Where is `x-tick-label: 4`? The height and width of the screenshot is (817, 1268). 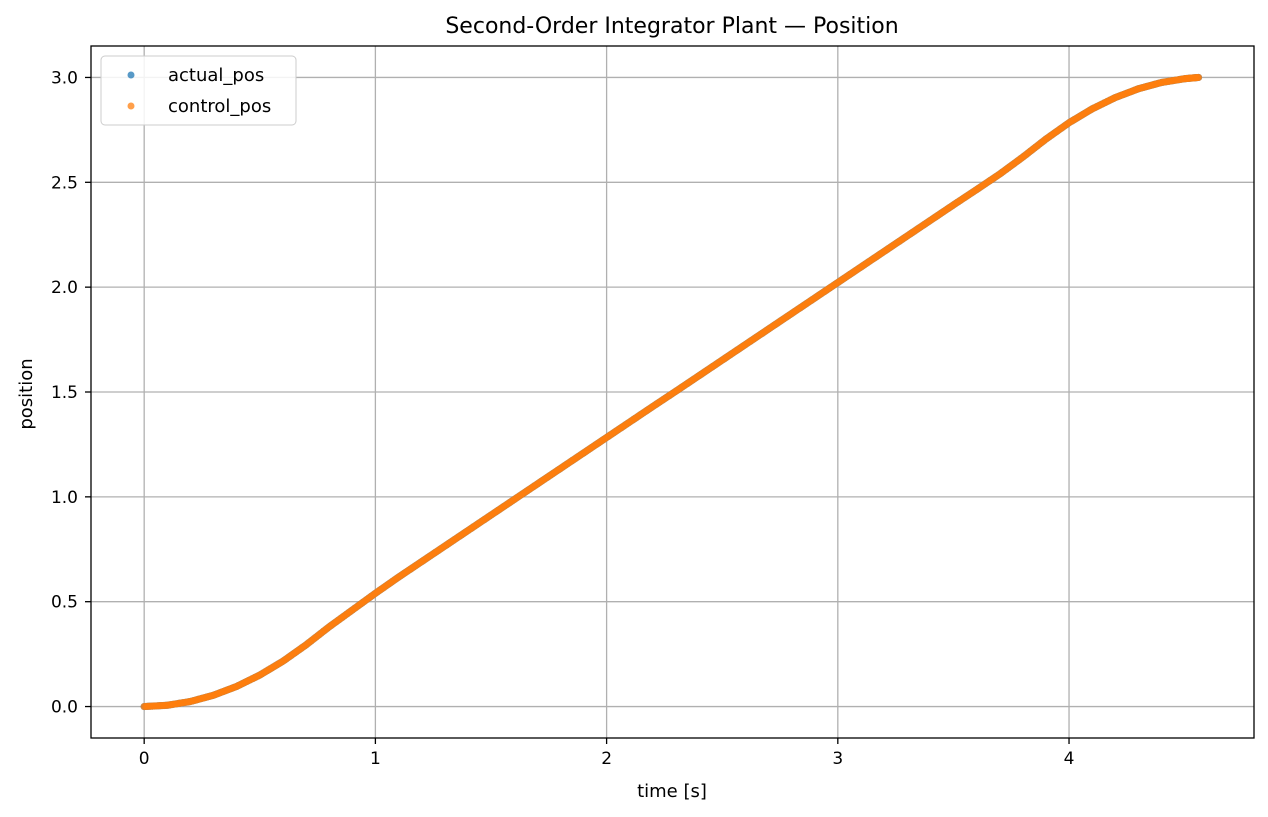 x-tick-label: 4 is located at coordinates (1069, 759).